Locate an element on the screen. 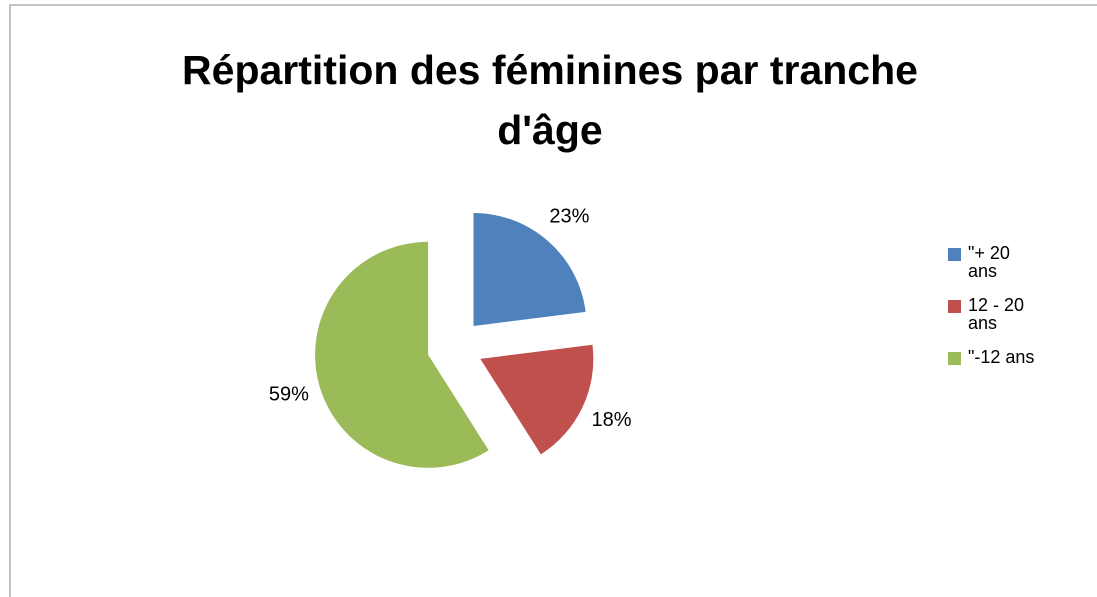 This screenshot has width=1097, height=597. legend-item: "+ 20 ans is located at coordinates (992, 262).